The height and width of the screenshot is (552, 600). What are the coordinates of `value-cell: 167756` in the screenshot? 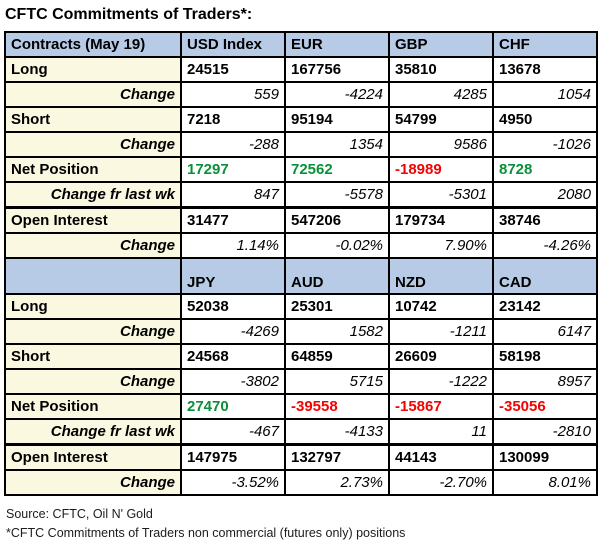 It's located at (337, 69).